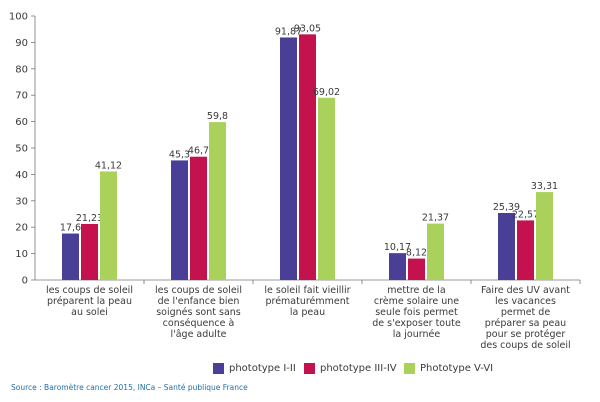 The height and width of the screenshot is (402, 600). I want to click on data-label: 93,05, so click(307, 28).